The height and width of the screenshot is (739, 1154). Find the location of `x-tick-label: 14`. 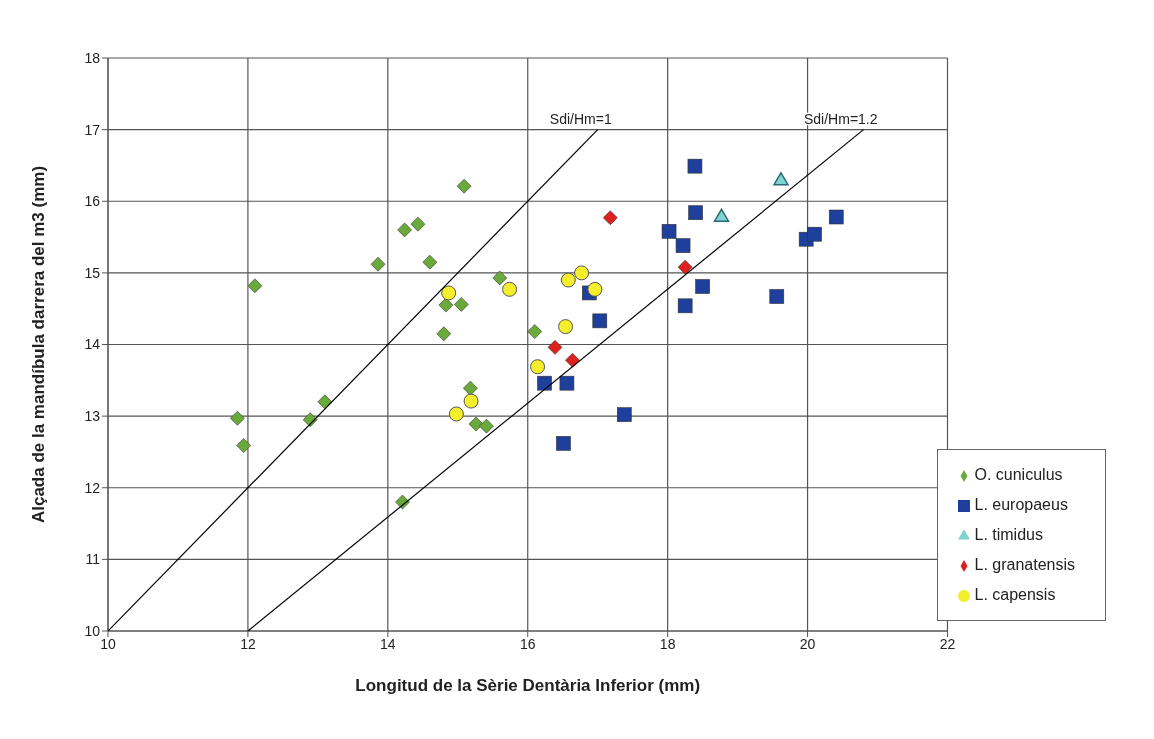

x-tick-label: 14 is located at coordinates (388, 643).